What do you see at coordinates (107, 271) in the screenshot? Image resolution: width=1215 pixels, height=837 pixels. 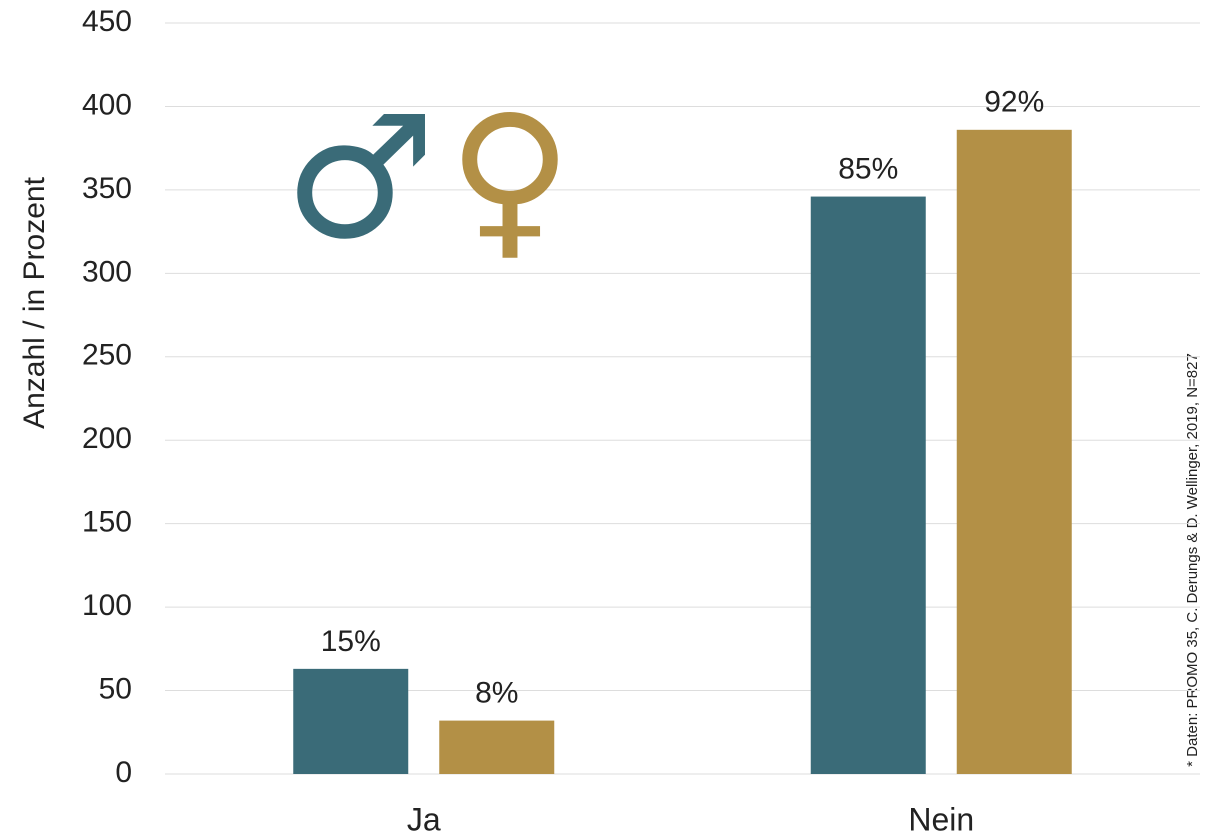 I see `y-tick-label: 300` at bounding box center [107, 271].